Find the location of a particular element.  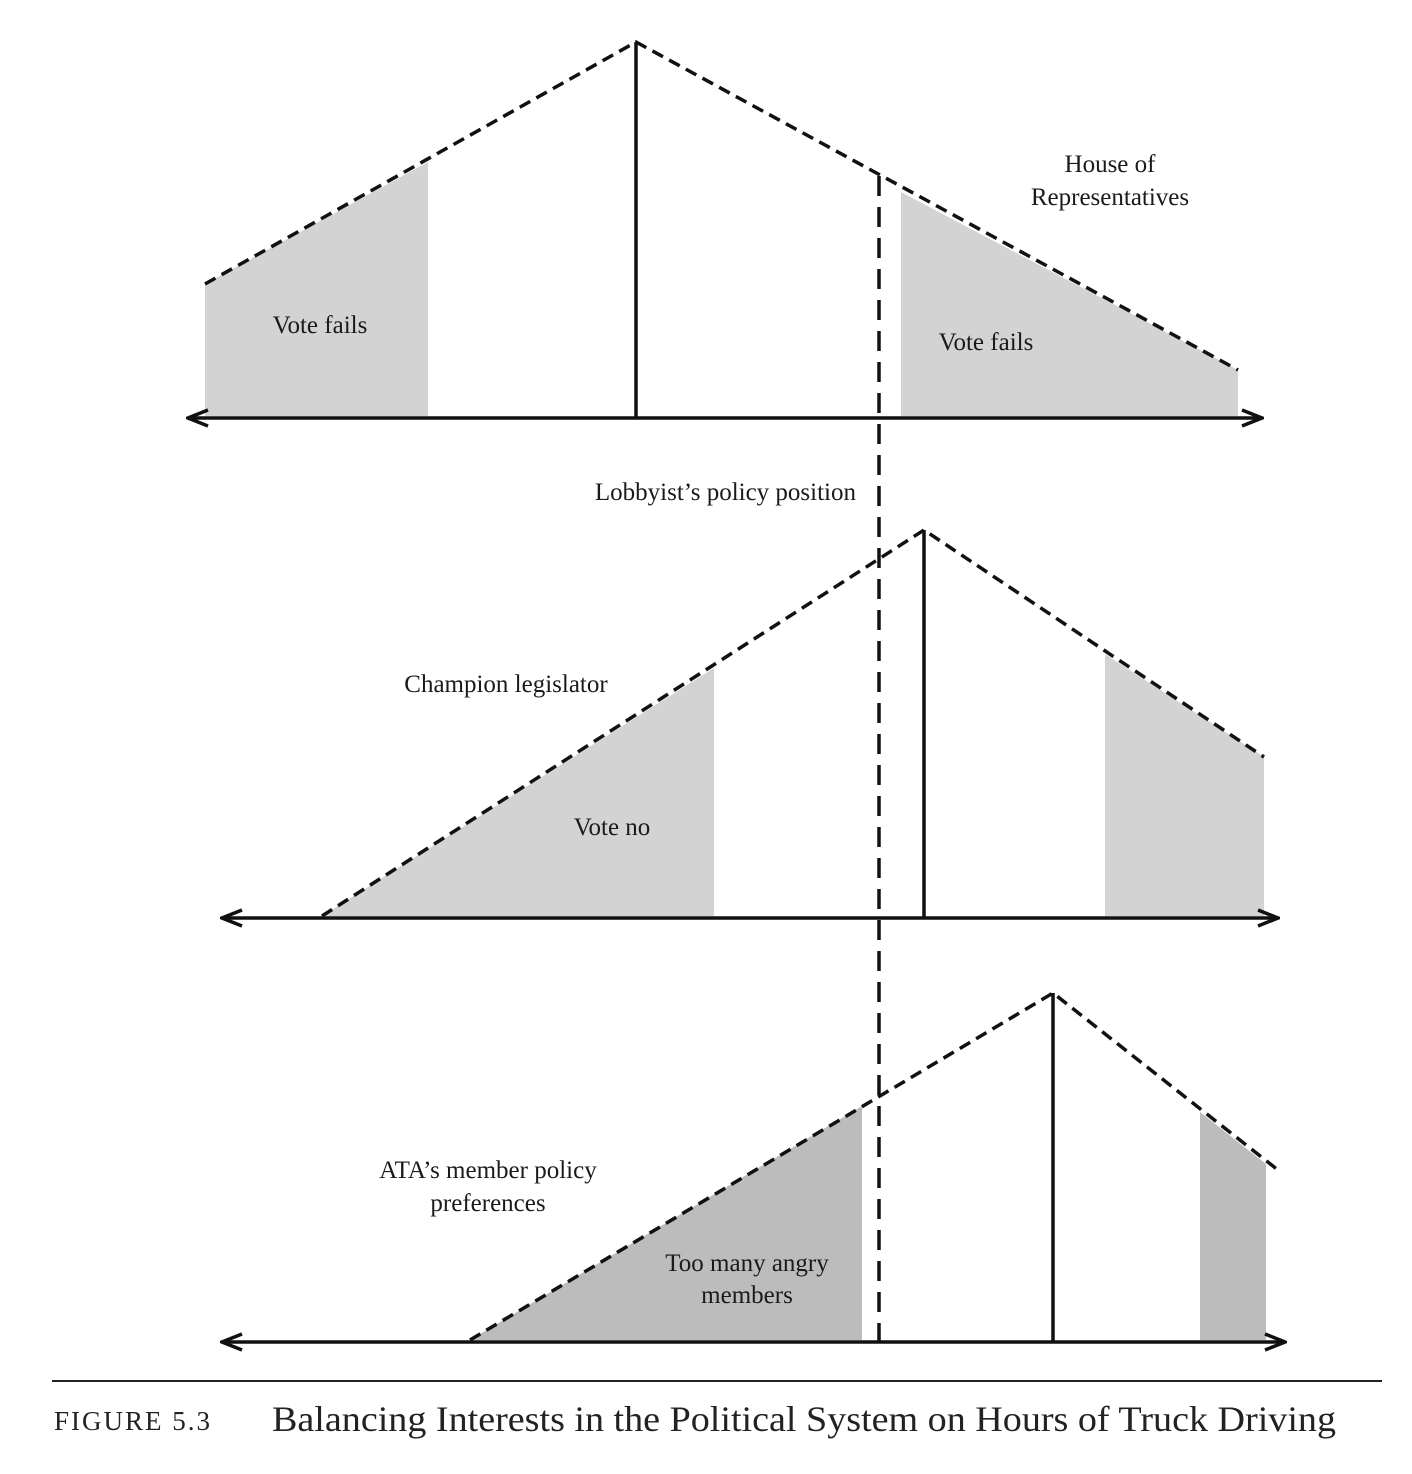

house-right-region-label: Vote fails is located at coordinates (986, 342).